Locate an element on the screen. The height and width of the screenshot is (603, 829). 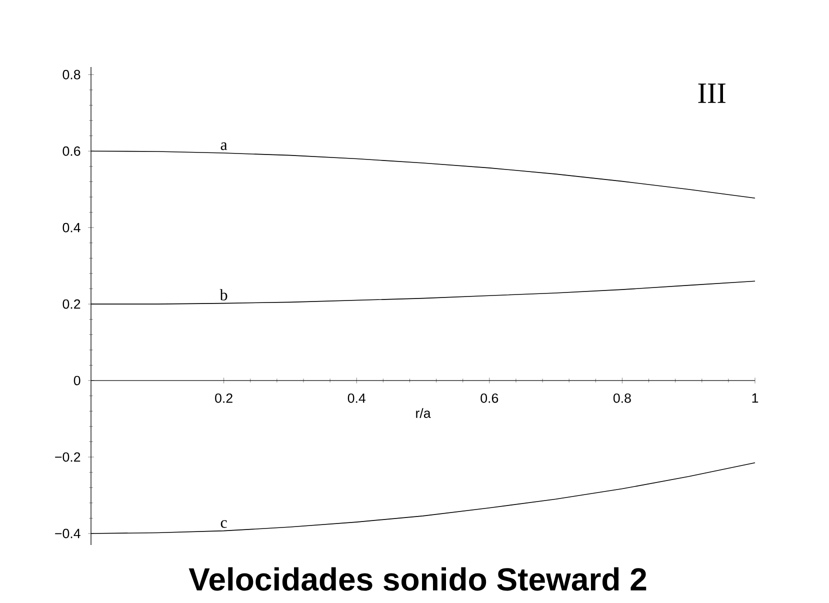
series-label: a is located at coordinates (224, 146).